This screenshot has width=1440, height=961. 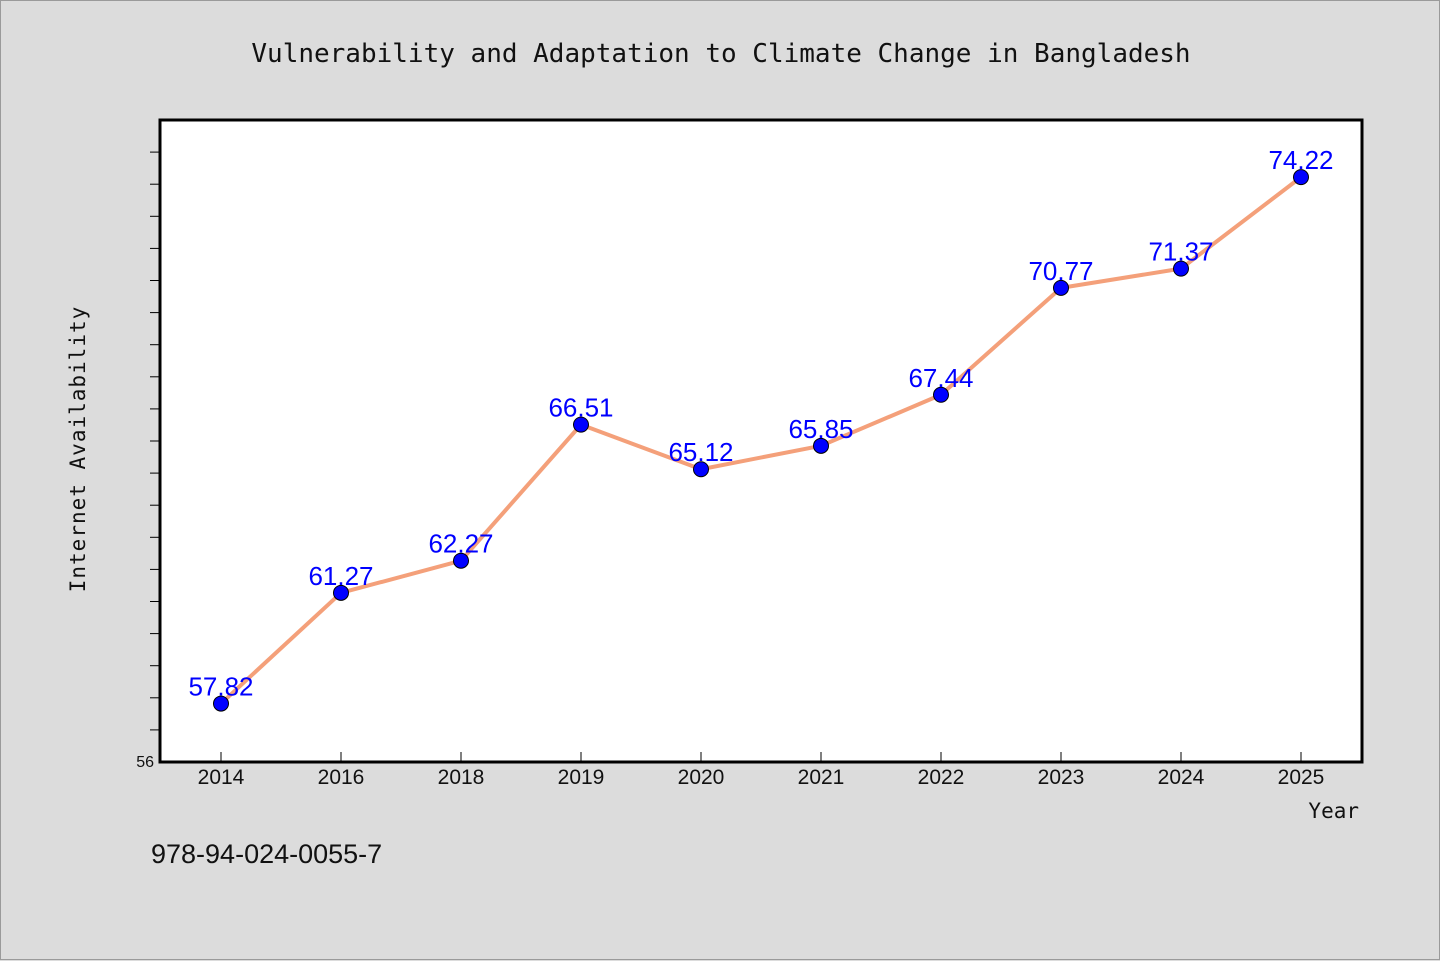 What do you see at coordinates (1181, 777) in the screenshot?
I see `x-tick-label: 2024` at bounding box center [1181, 777].